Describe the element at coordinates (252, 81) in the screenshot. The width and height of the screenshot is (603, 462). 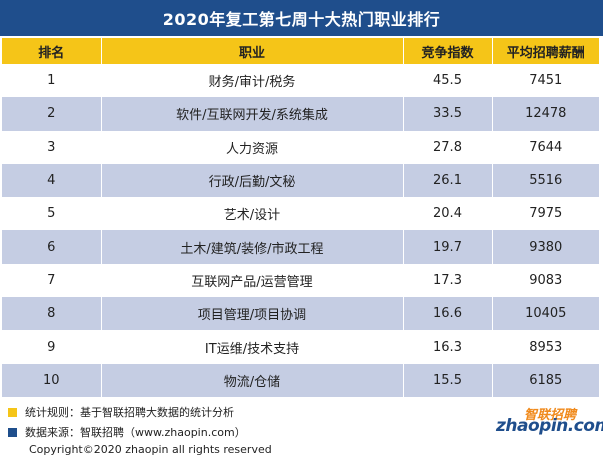
I see `job-cell: 财务/审计/税务` at that location.